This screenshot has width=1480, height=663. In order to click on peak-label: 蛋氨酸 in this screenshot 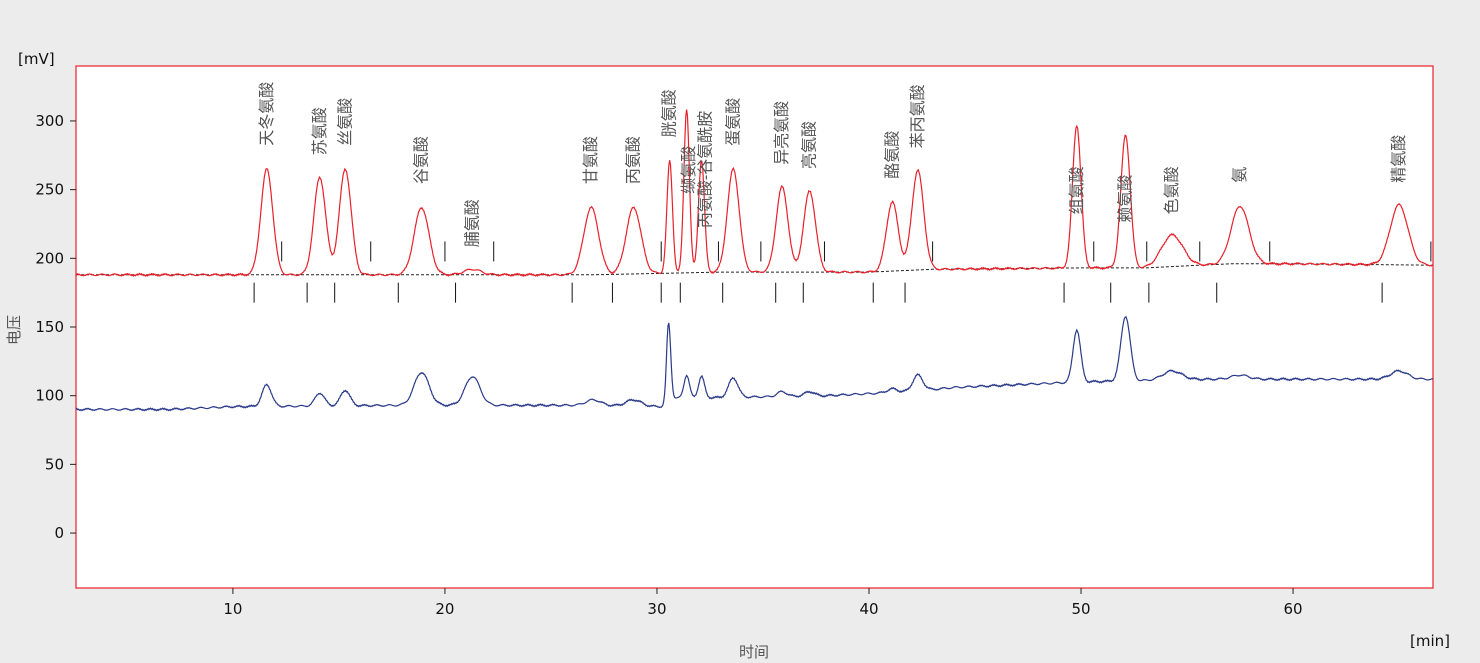, I will do `click(732, 122)`.